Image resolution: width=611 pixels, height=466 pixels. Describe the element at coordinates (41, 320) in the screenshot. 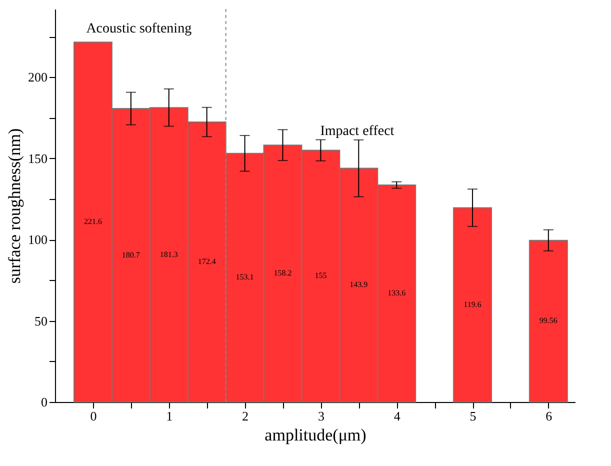

I see `y-tick-label: 50` at that location.